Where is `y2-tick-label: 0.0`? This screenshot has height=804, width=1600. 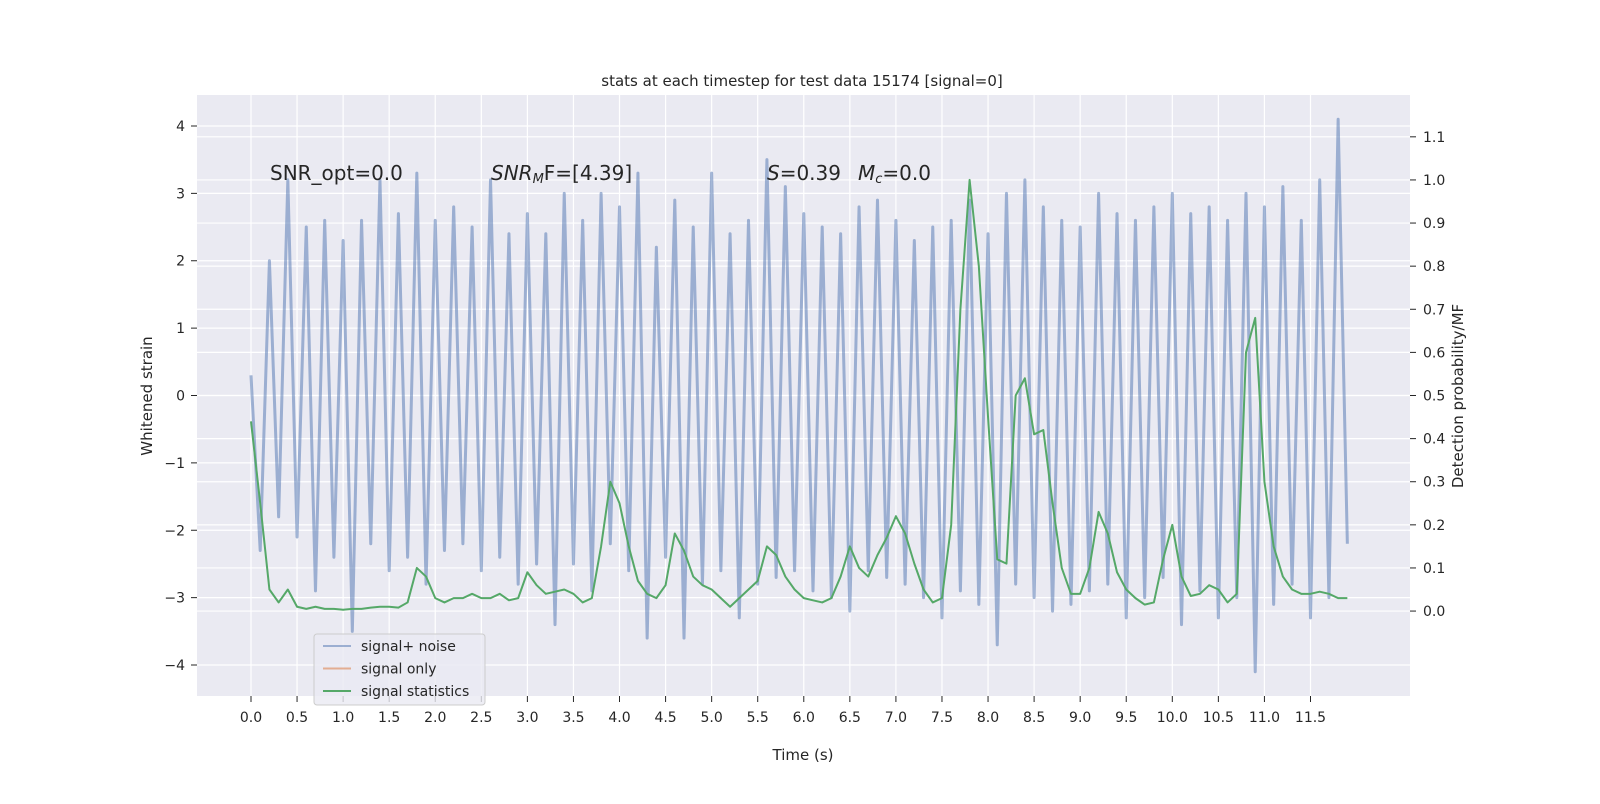
y2-tick-label: 0.0 is located at coordinates (1434, 612).